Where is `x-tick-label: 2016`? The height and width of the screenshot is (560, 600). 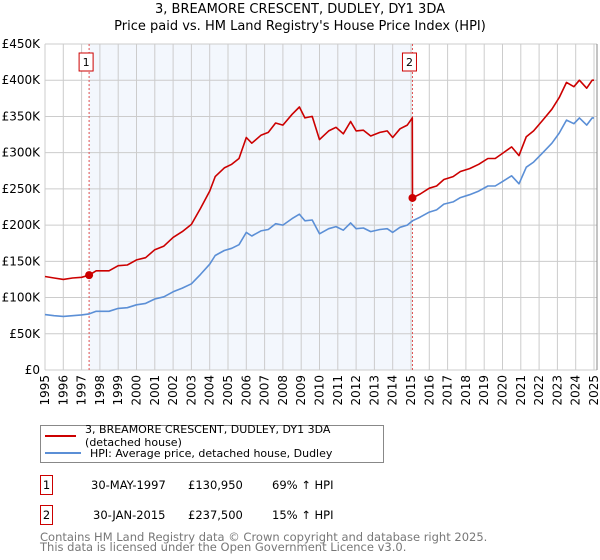 x-tick-label: 2016 is located at coordinates (429, 390).